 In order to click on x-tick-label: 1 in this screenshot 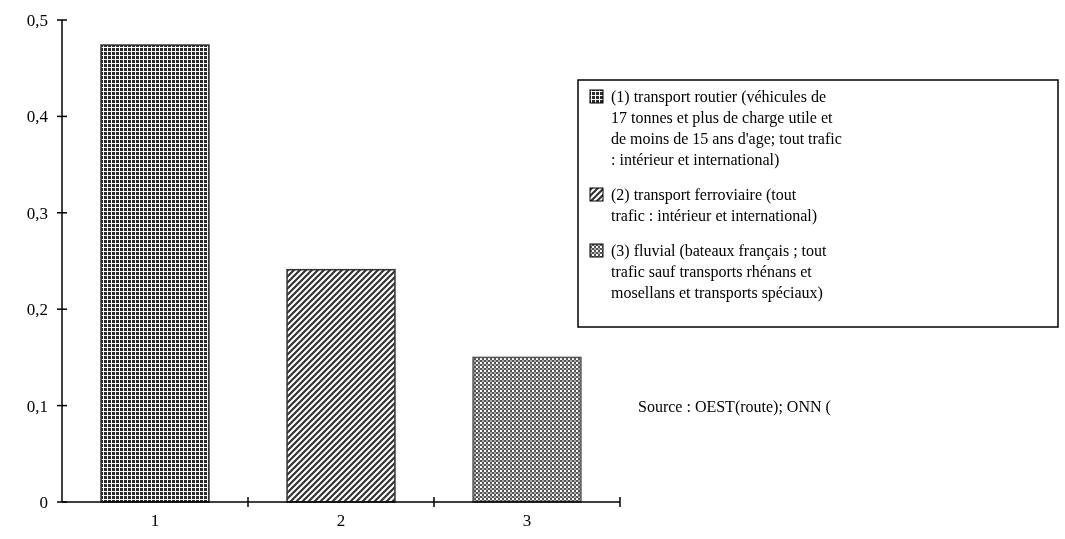, I will do `click(155, 520)`.